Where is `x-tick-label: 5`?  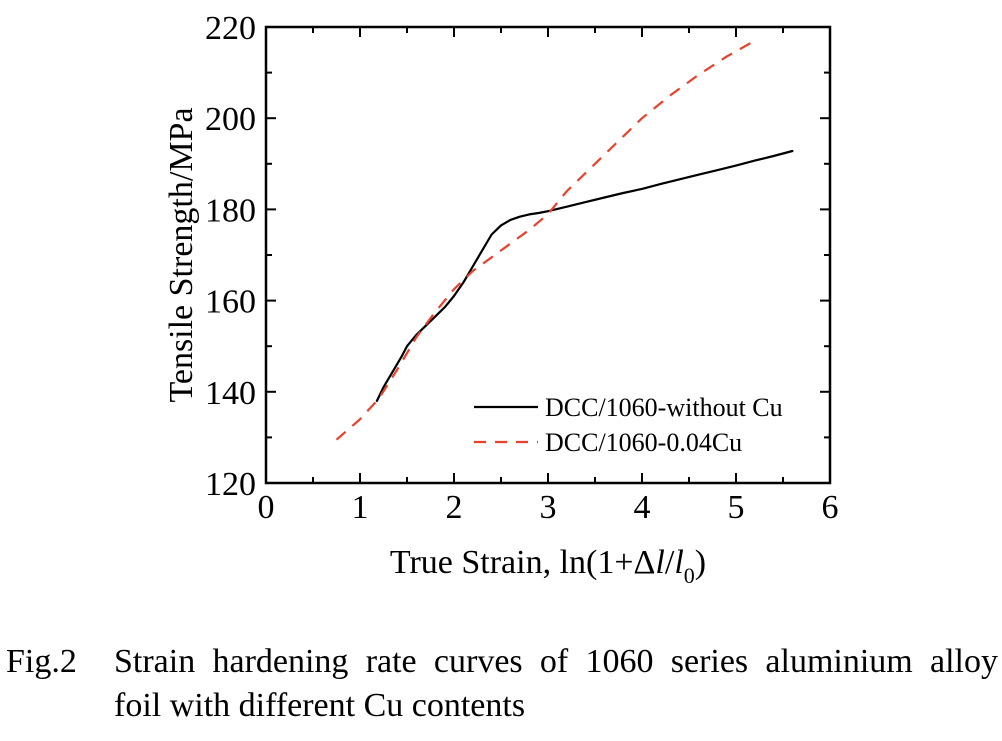 x-tick-label: 5 is located at coordinates (736, 507).